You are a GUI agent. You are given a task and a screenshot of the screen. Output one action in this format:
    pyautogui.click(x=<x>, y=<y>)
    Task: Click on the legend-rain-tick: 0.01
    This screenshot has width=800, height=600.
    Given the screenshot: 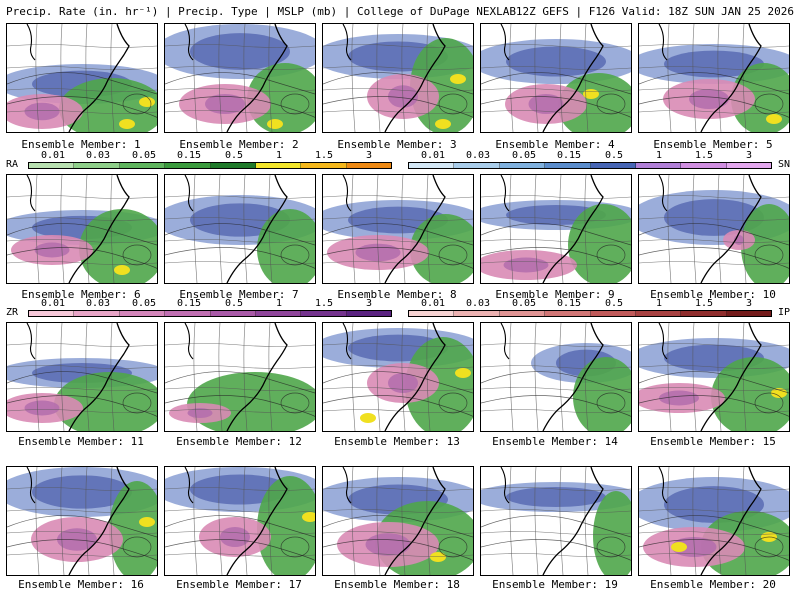 What is the action you would take?
    pyautogui.click(x=53, y=155)
    